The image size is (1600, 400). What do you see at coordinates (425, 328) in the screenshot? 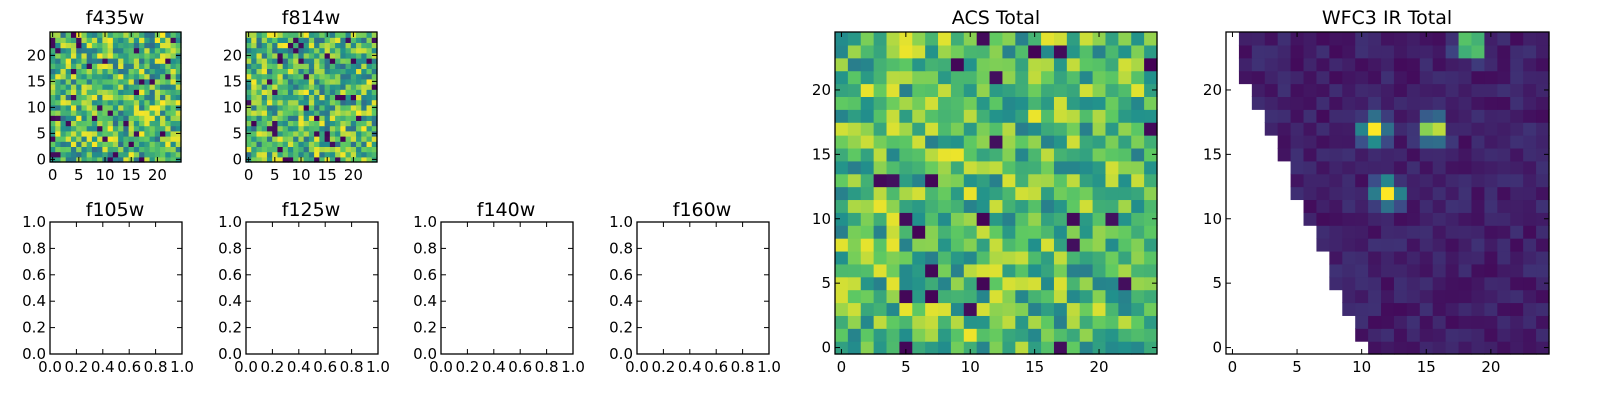
I see `y-tick-label: 0.2` at bounding box center [425, 328].